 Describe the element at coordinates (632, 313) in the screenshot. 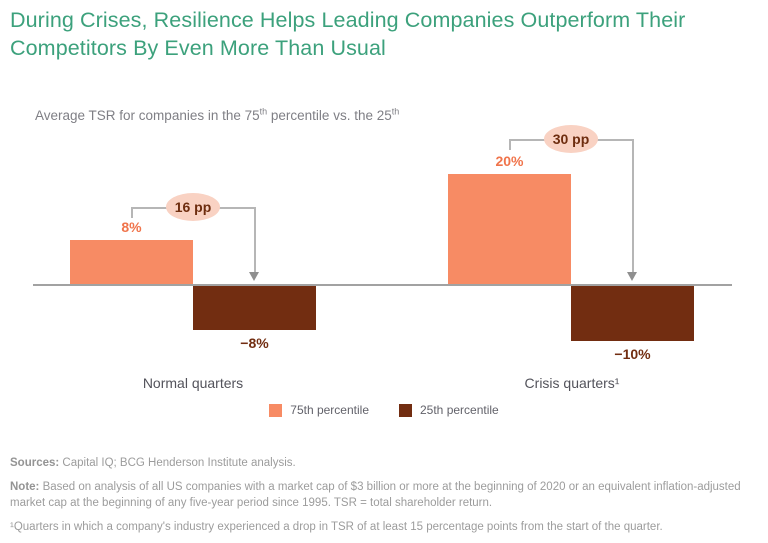

I see `bar-25th-percentile-crisis` at that location.